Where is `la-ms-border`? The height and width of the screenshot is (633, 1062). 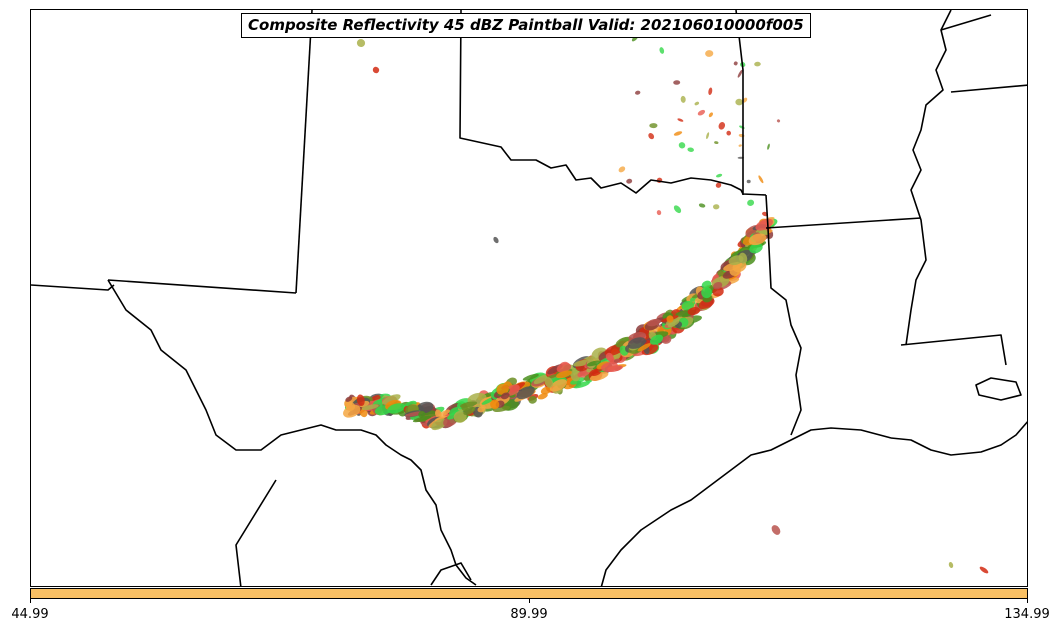 la-ms-border is located at coordinates (953, 350).